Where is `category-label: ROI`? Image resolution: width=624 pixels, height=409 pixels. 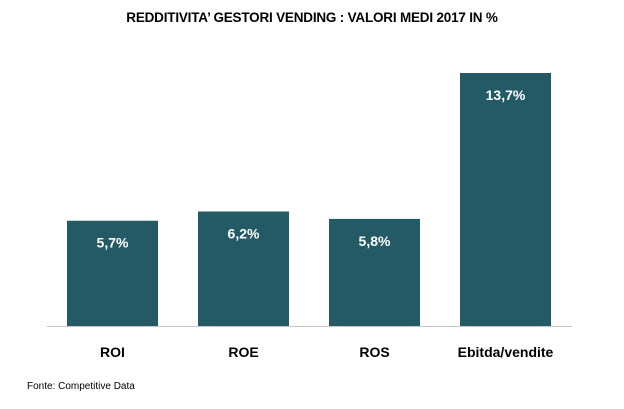
category-label: ROI is located at coordinates (112, 352).